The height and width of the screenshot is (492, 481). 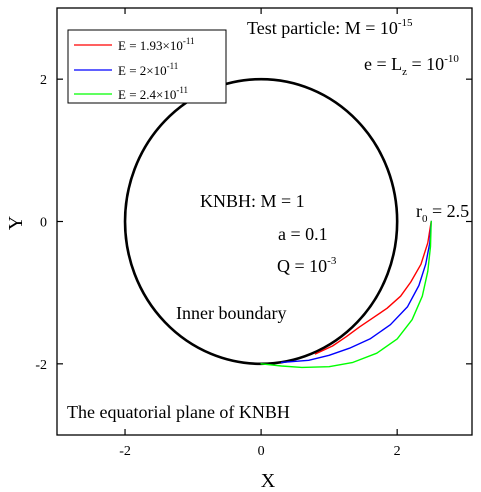 What do you see at coordinates (404, 72) in the screenshot?
I see `e-lz-subscript: z` at bounding box center [404, 72].